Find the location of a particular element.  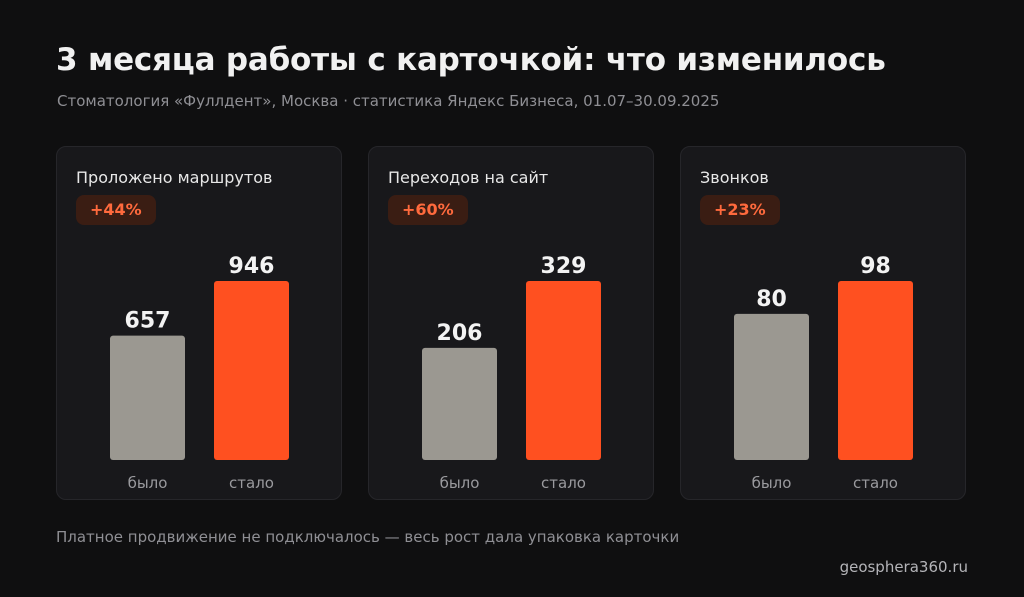

change-badge: +23% is located at coordinates (740, 210).